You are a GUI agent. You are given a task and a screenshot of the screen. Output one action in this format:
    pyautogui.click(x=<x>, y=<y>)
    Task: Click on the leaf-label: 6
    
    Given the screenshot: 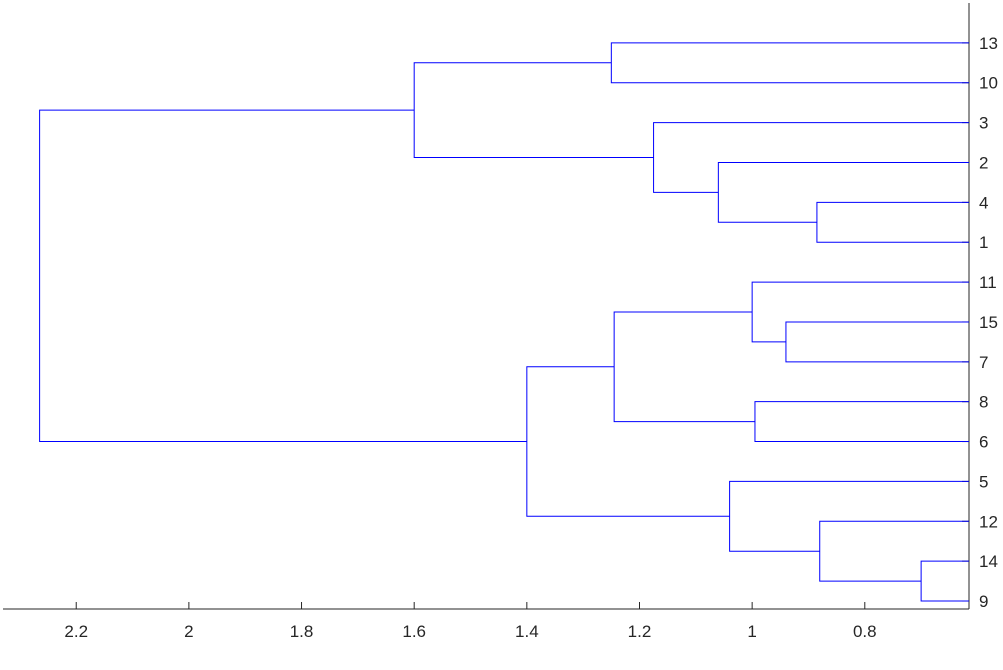 What is the action you would take?
    pyautogui.click(x=983, y=442)
    